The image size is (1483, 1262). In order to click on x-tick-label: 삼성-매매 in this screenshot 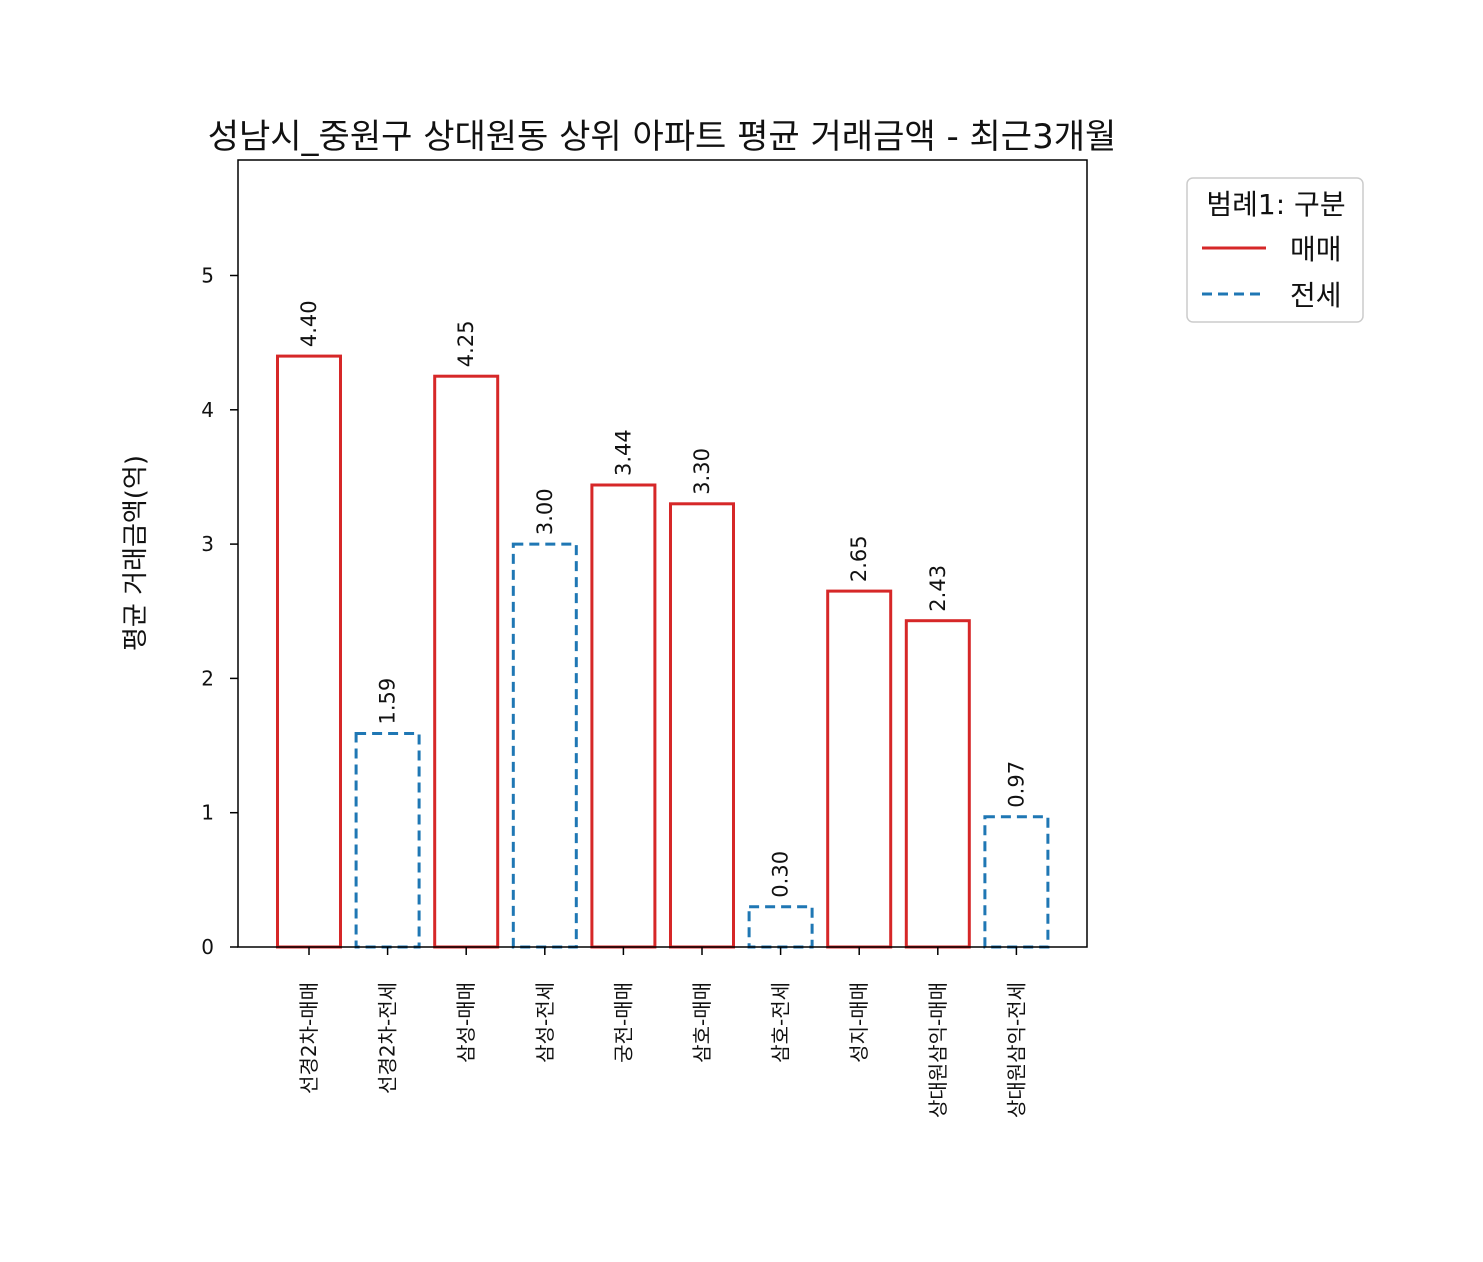, I will do `click(466, 1022)`.